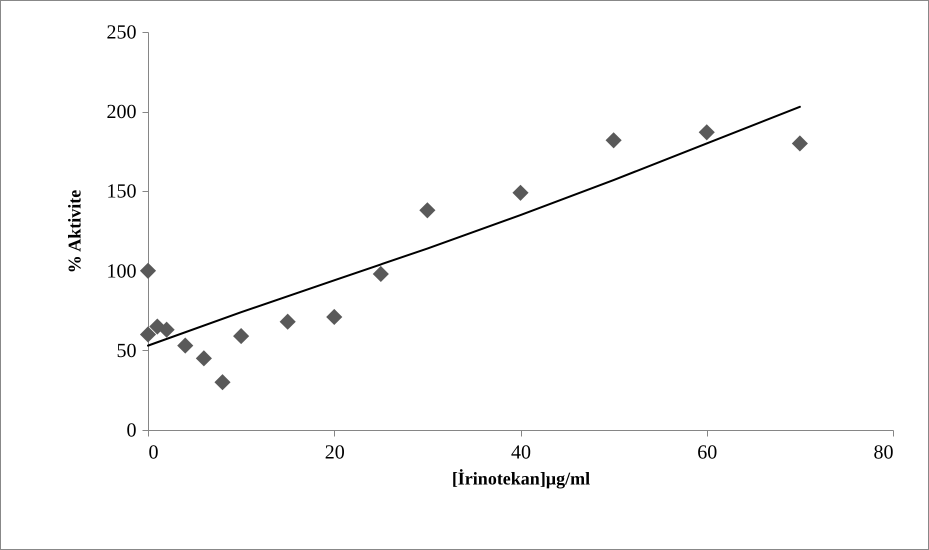  What do you see at coordinates (521, 453) in the screenshot?
I see `x-tick-label: 40` at bounding box center [521, 453].